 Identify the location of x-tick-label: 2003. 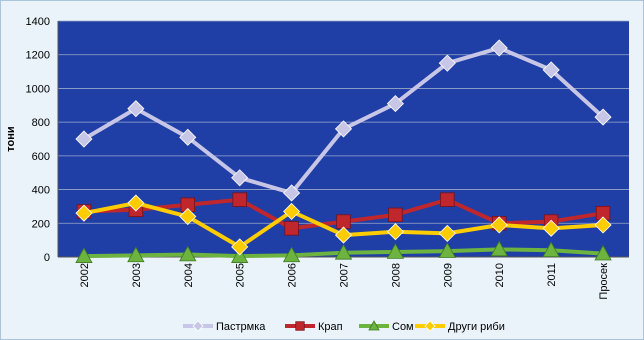
(137, 275).